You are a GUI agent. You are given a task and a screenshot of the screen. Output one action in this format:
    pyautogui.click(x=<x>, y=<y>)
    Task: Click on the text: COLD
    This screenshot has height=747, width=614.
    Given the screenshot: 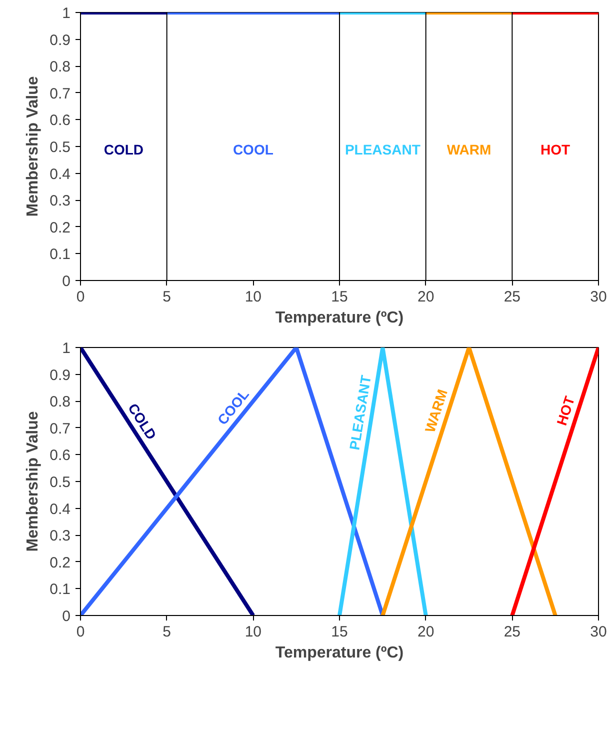 What is the action you would take?
    pyautogui.click(x=124, y=150)
    